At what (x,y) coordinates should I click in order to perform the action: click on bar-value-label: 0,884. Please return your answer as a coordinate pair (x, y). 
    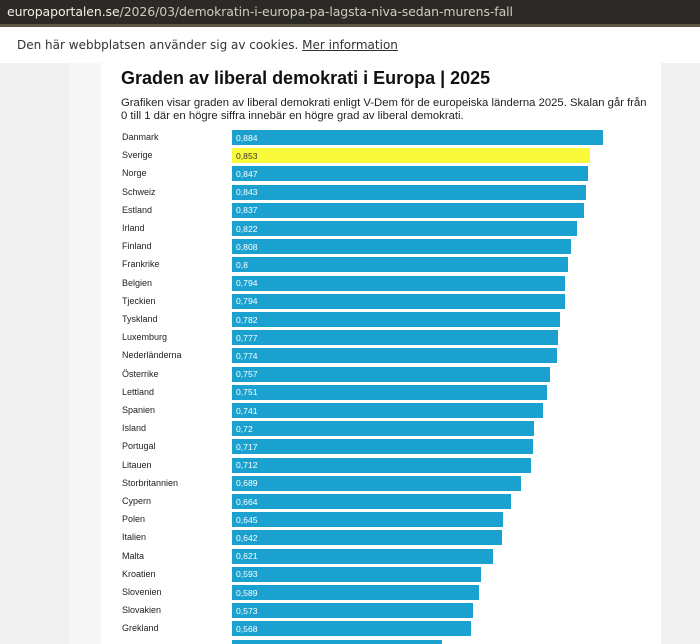
    Looking at the image, I should click on (247, 137).